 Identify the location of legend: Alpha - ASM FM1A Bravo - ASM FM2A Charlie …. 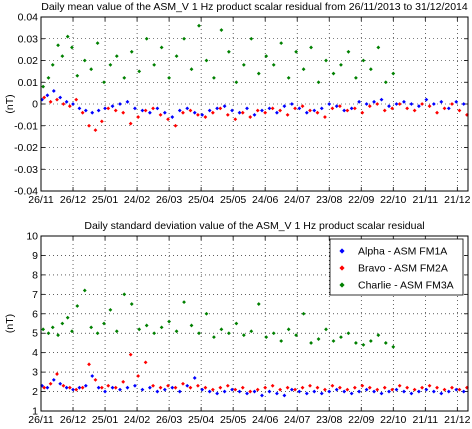
(396, 267).